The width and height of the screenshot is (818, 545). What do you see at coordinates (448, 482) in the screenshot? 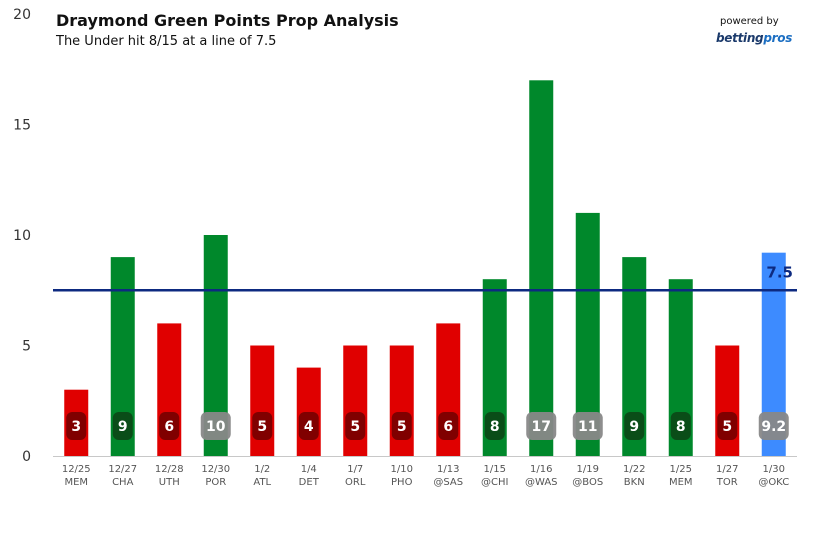
I see `x-tick-opponent: @SAS` at bounding box center [448, 482].